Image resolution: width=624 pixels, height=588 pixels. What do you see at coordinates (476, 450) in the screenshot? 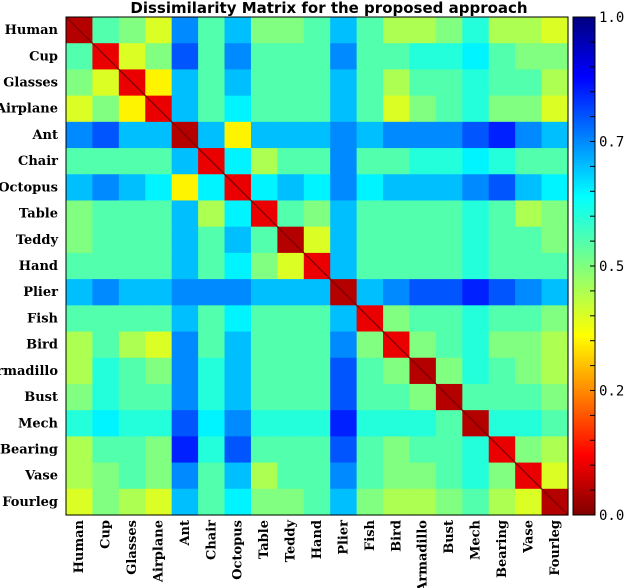
I see `heatmap-cell-bearing-mech` at bounding box center [476, 450].